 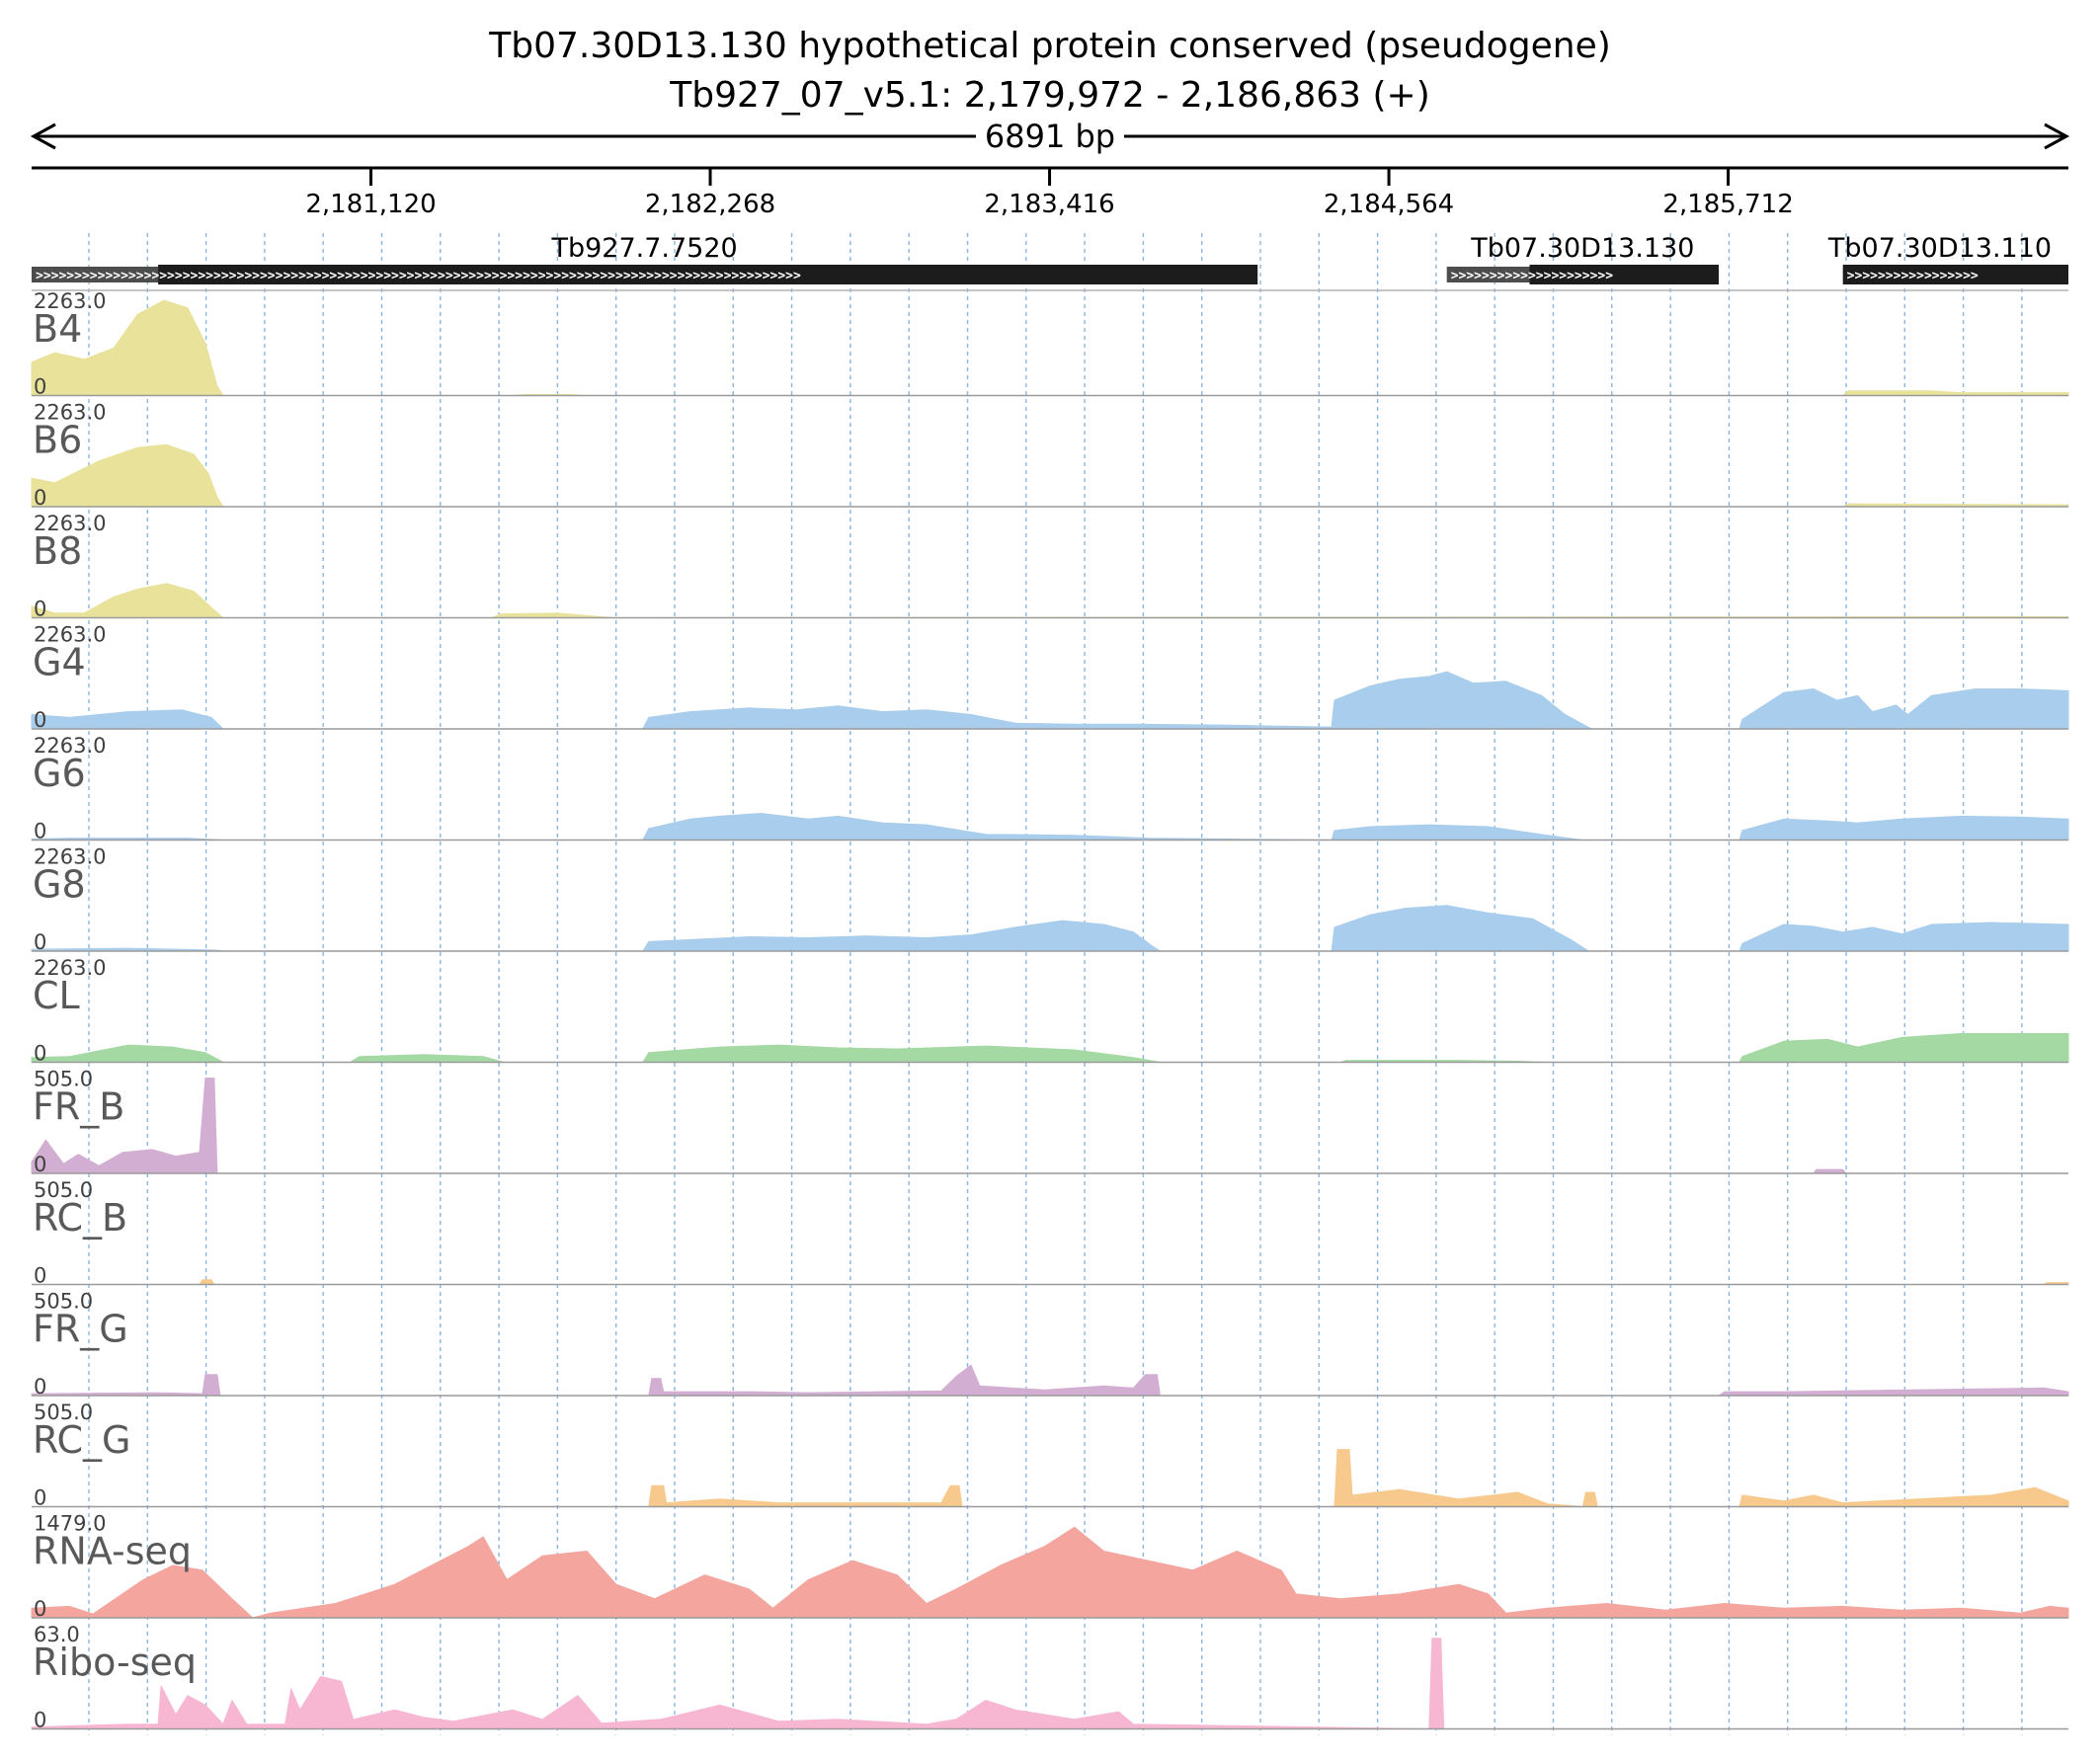 I want to click on track-name: G8, so click(x=59, y=885).